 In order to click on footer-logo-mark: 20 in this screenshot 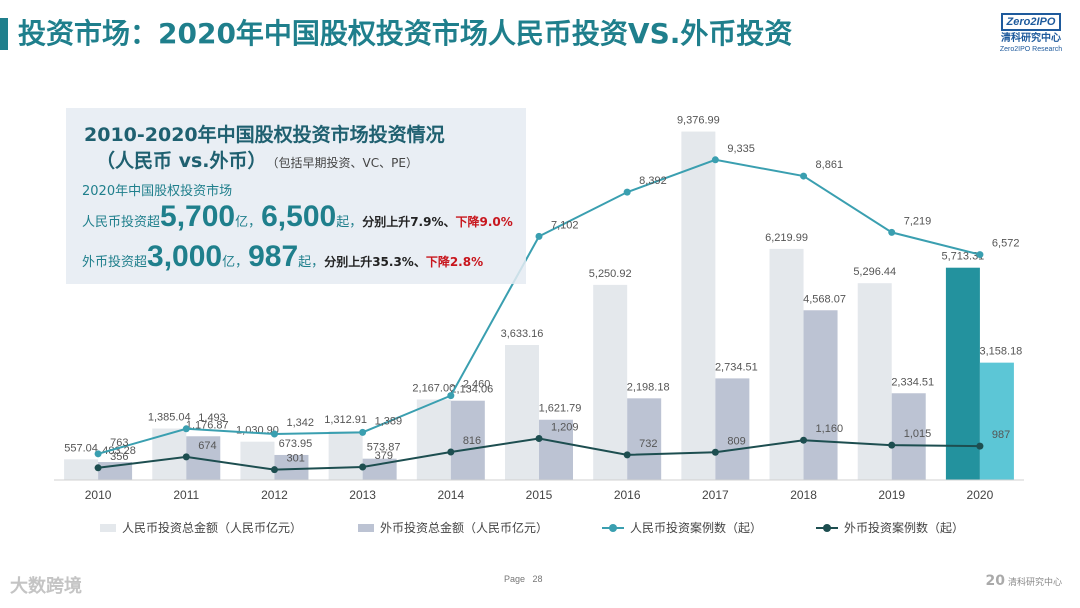, I will do `click(995, 581)`.